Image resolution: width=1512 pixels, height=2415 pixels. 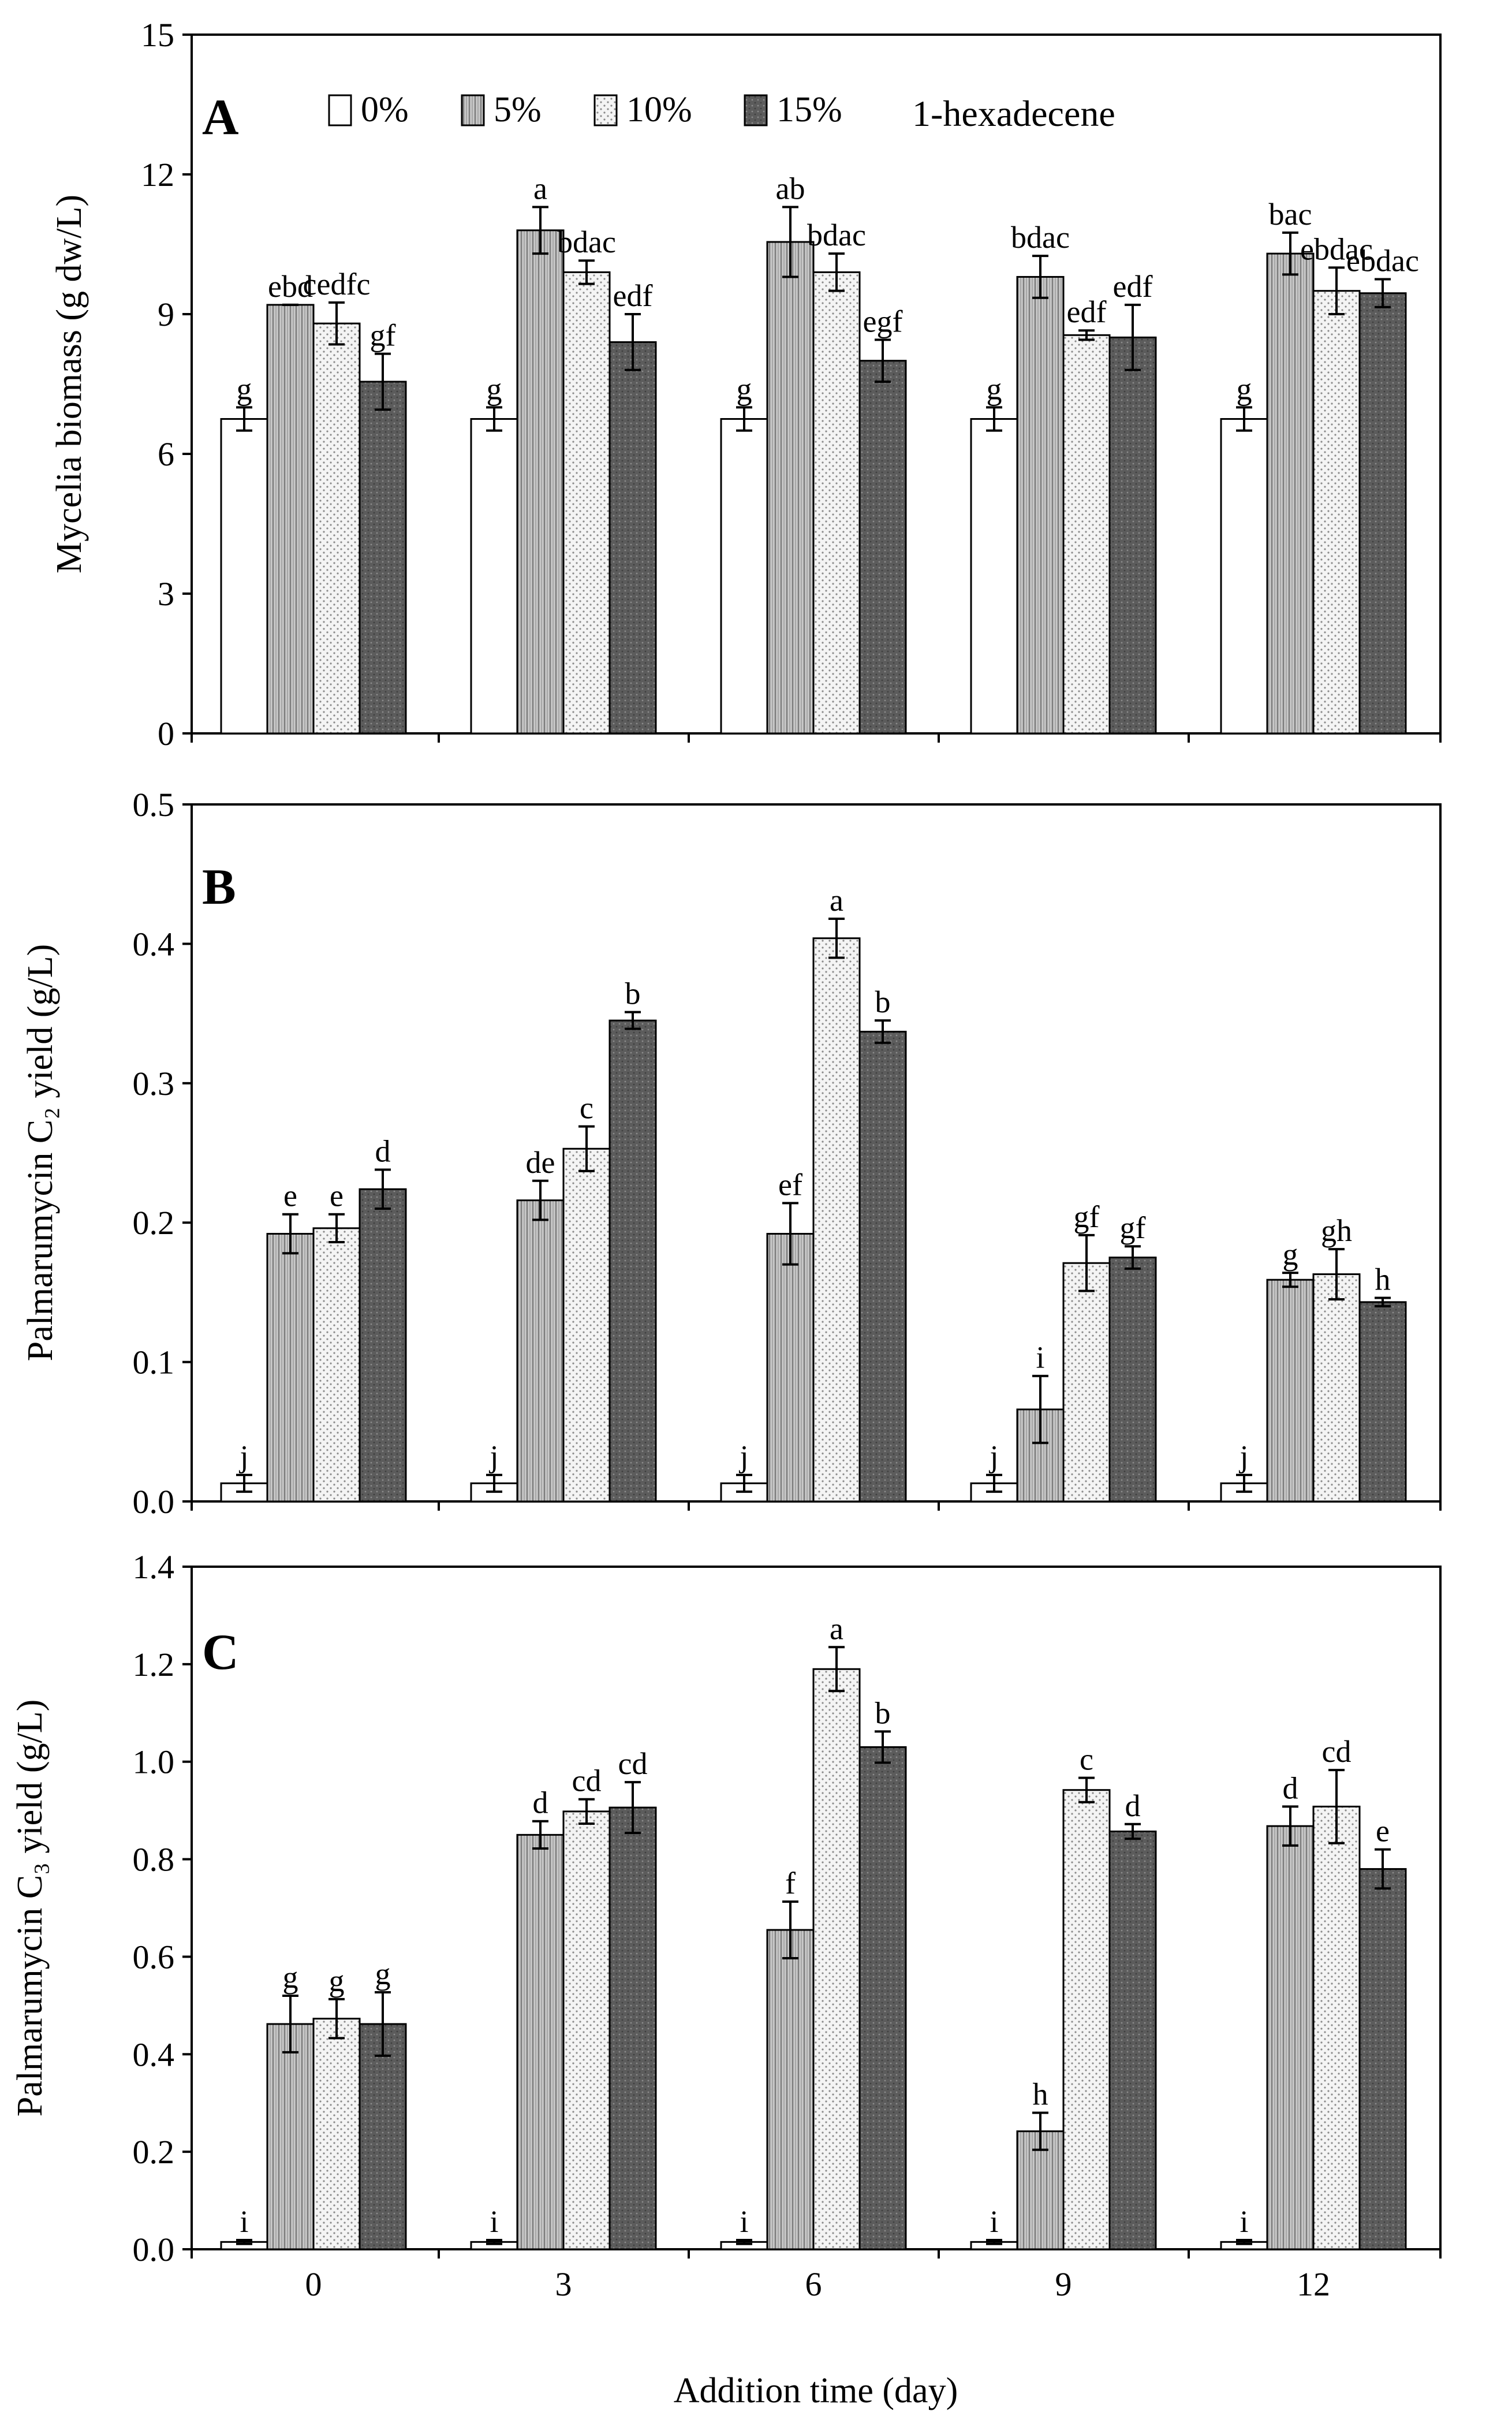 What do you see at coordinates (154, 2152) in the screenshot?
I see `y-tick-label: 0.2` at bounding box center [154, 2152].